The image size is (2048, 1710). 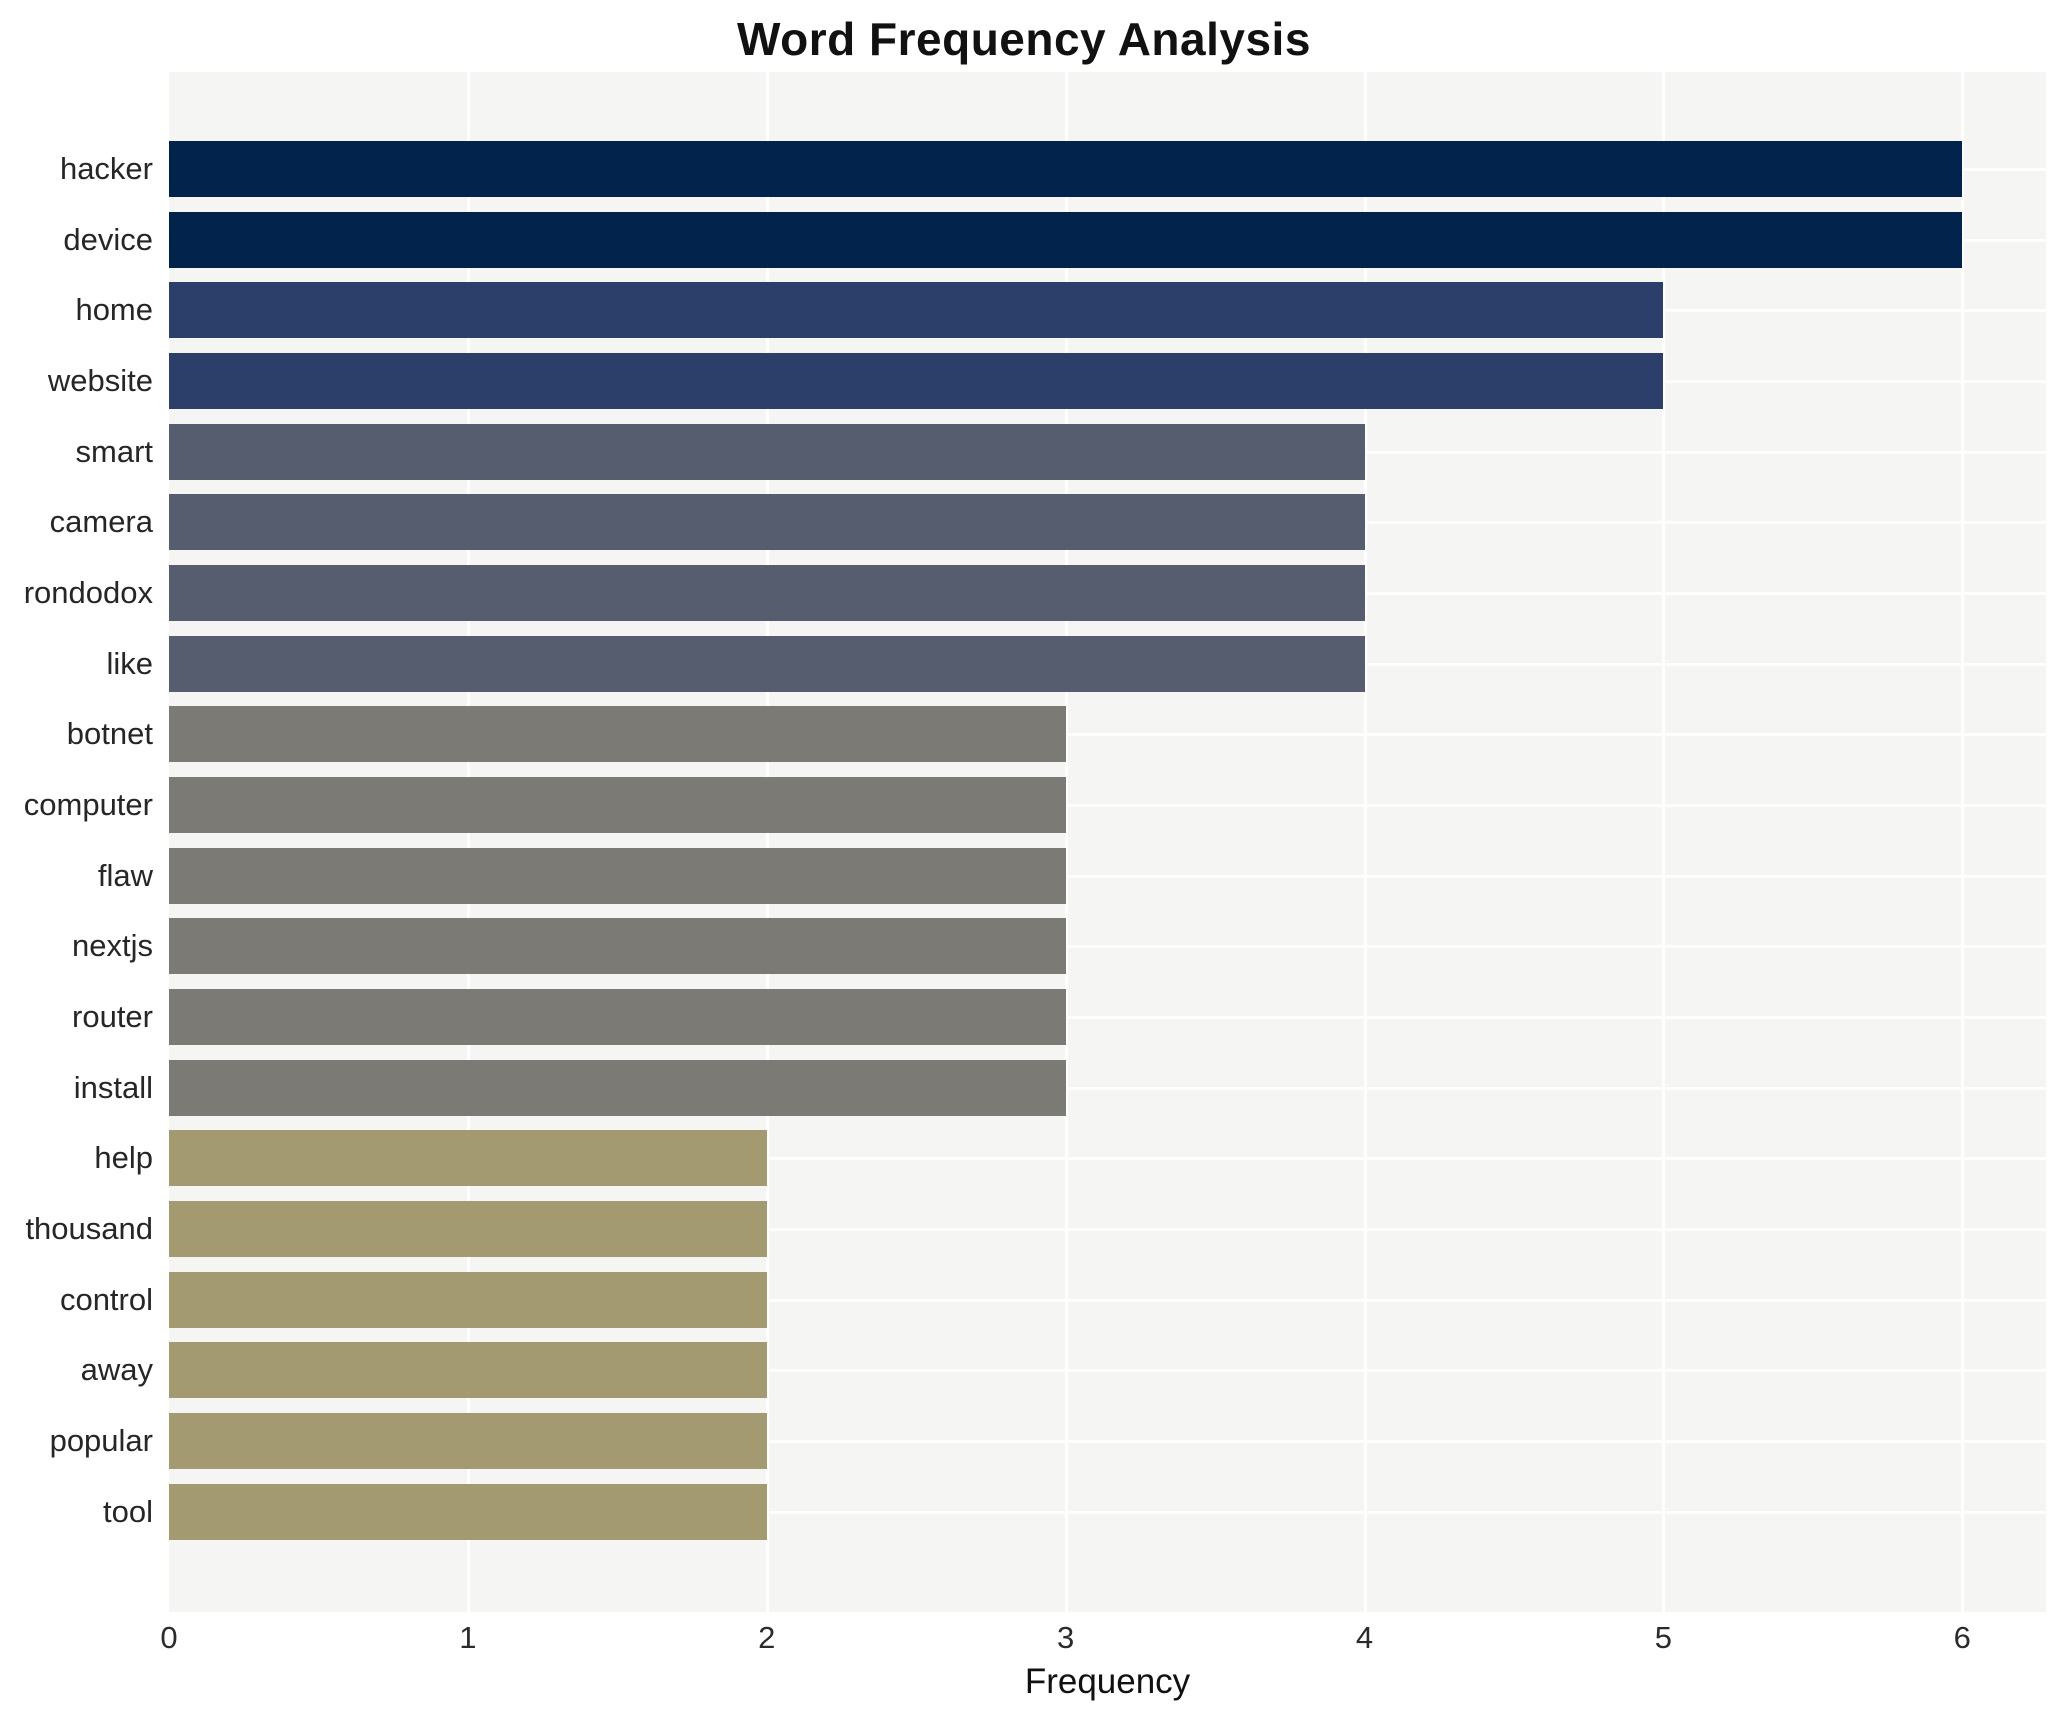 What do you see at coordinates (100, 381) in the screenshot?
I see `category-label: website` at bounding box center [100, 381].